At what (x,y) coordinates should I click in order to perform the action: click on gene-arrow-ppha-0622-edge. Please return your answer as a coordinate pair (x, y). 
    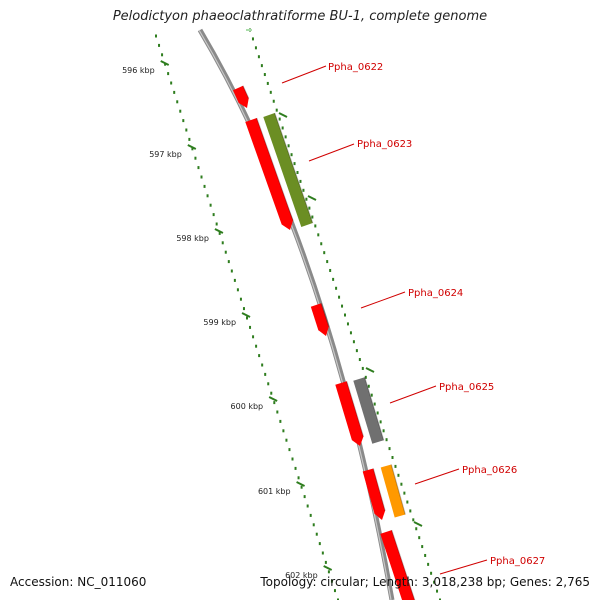
    Looking at the image, I should click on (246, 92).